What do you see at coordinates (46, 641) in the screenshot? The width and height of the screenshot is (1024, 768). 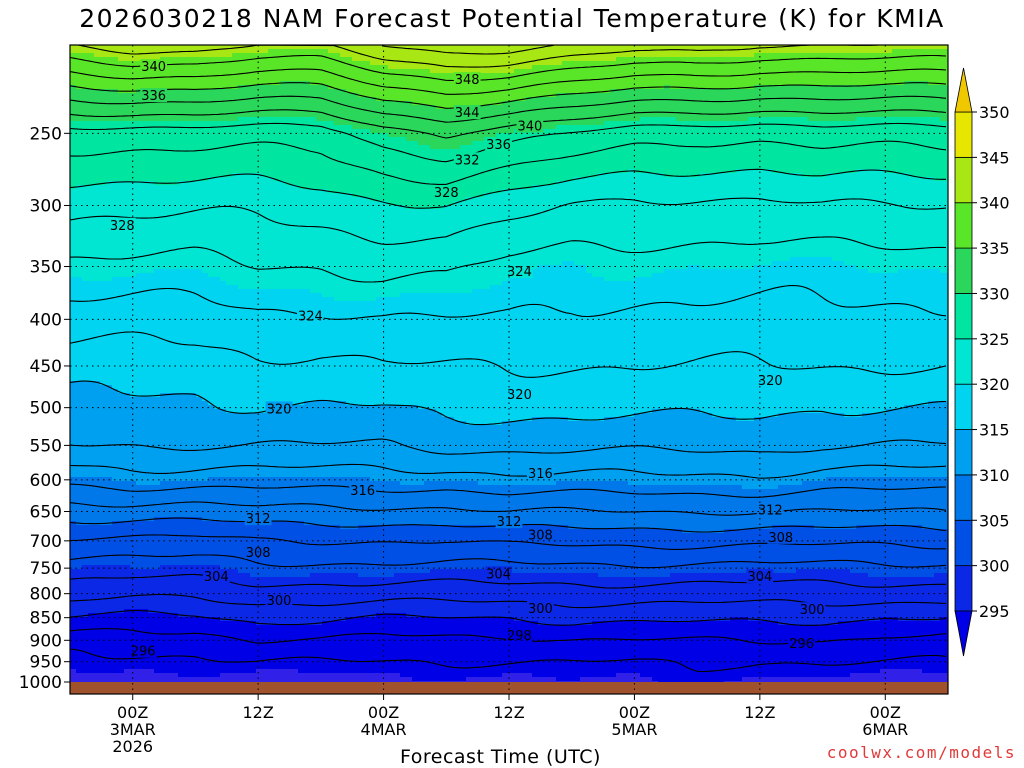 I see `y-tick-label: 900` at bounding box center [46, 641].